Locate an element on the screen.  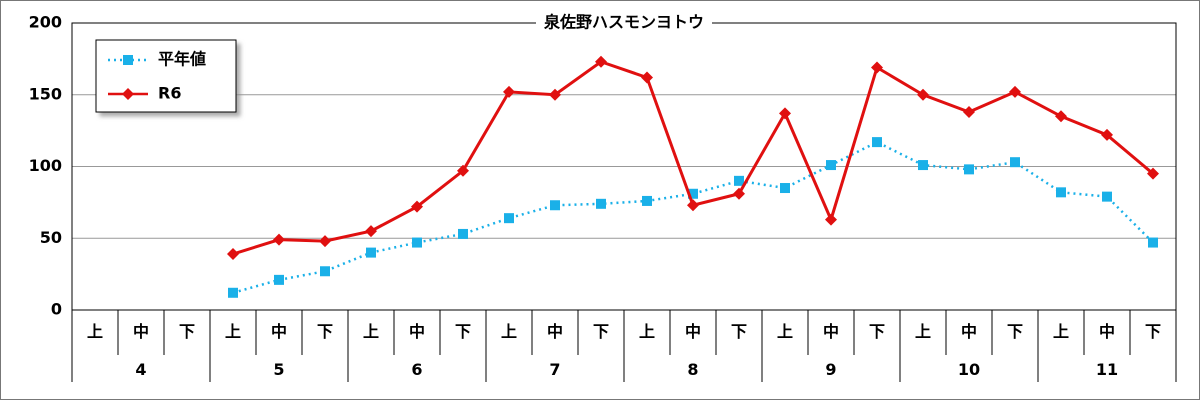
legend-label: R6 is located at coordinates (169, 93).